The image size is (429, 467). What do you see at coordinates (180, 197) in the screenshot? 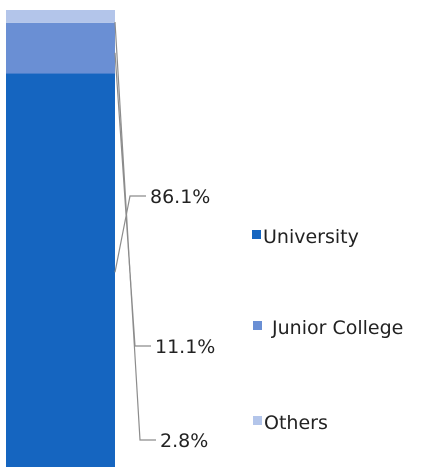
I see `data-label-university: 86.1%` at bounding box center [180, 197].